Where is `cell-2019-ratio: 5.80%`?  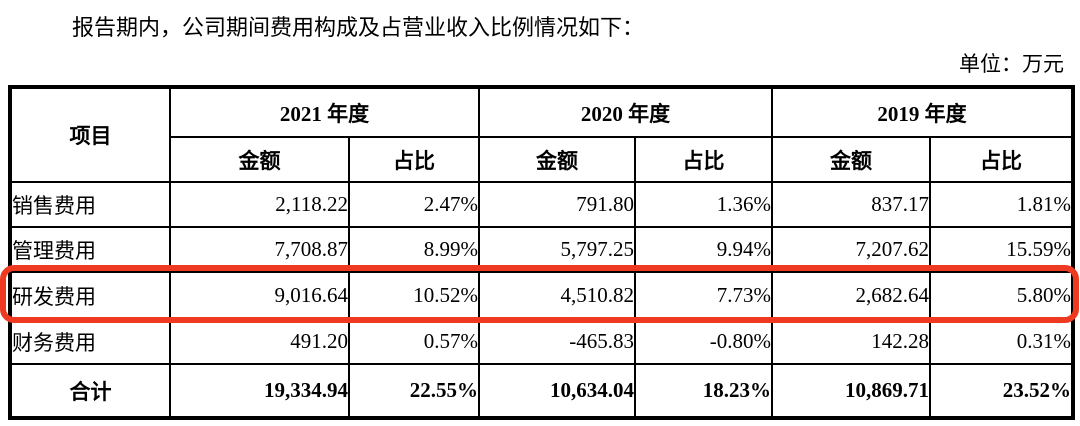
cell-2019-ratio: 5.80% is located at coordinates (1001, 295).